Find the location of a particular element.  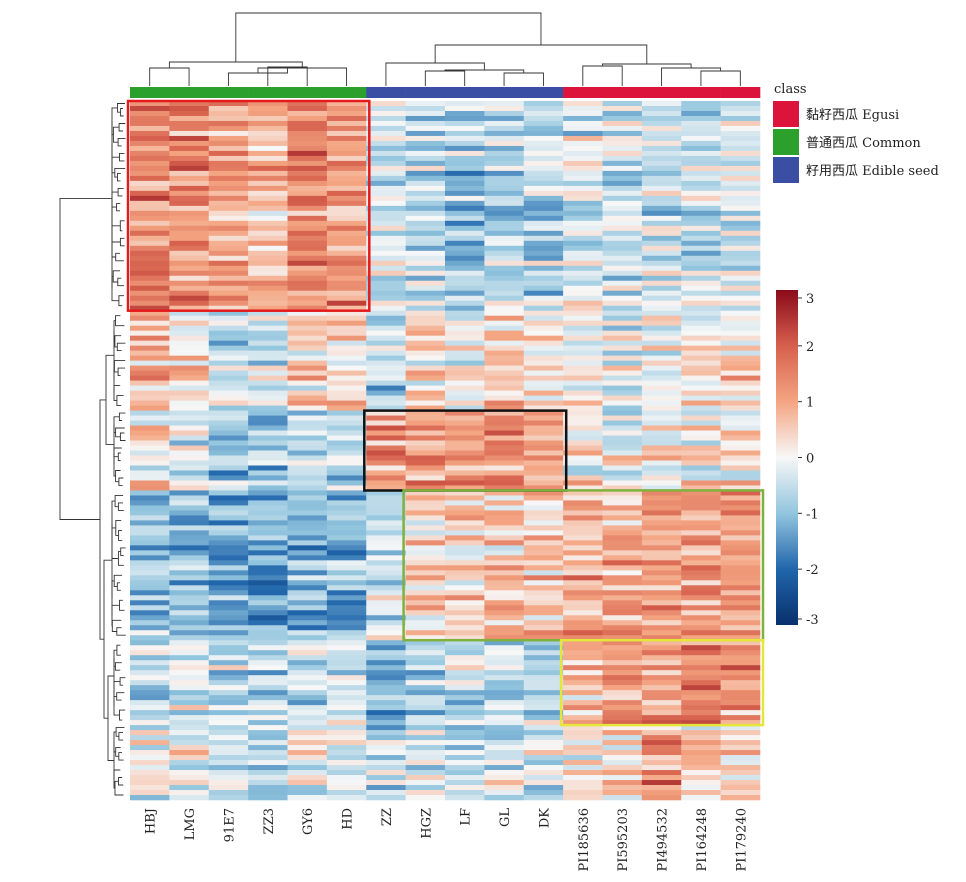

column-label: PI494532 is located at coordinates (663, 840).